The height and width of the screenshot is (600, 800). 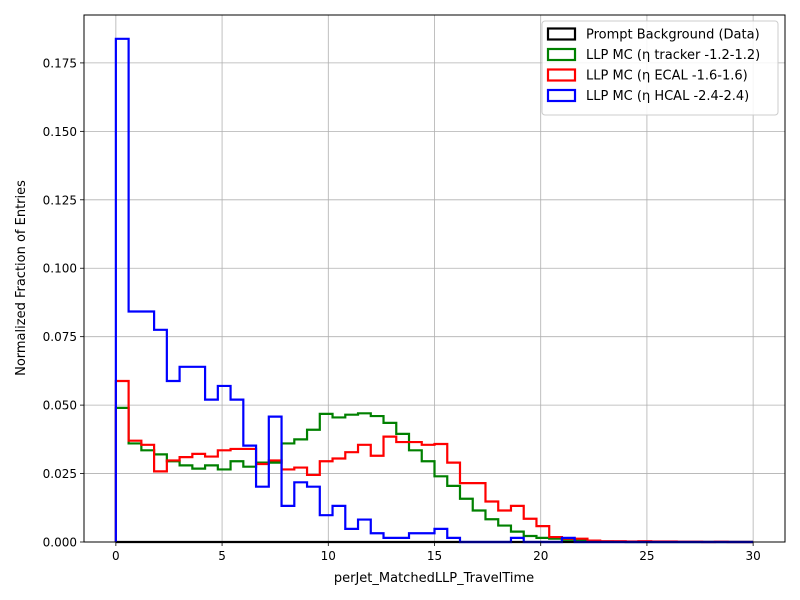 What do you see at coordinates (434, 578) in the screenshot?
I see `x-axis-label: perJet_MatchedLLP_TravelTime` at bounding box center [434, 578].